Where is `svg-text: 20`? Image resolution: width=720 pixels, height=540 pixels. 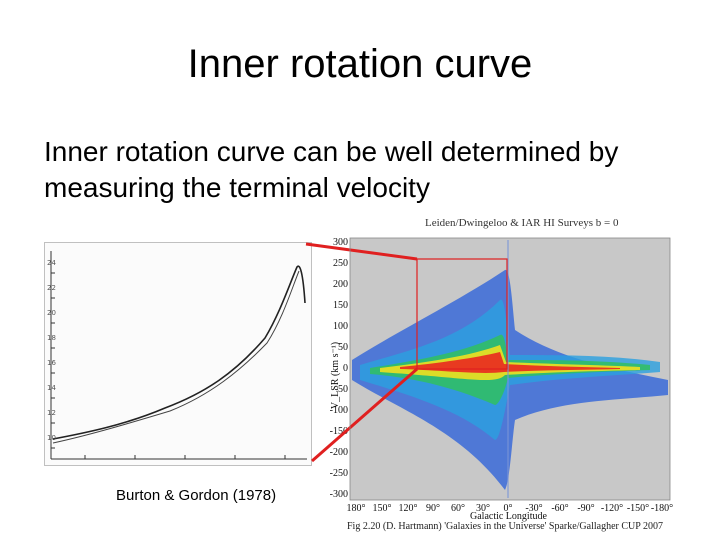 svg-text: 20 is located at coordinates (51, 313).